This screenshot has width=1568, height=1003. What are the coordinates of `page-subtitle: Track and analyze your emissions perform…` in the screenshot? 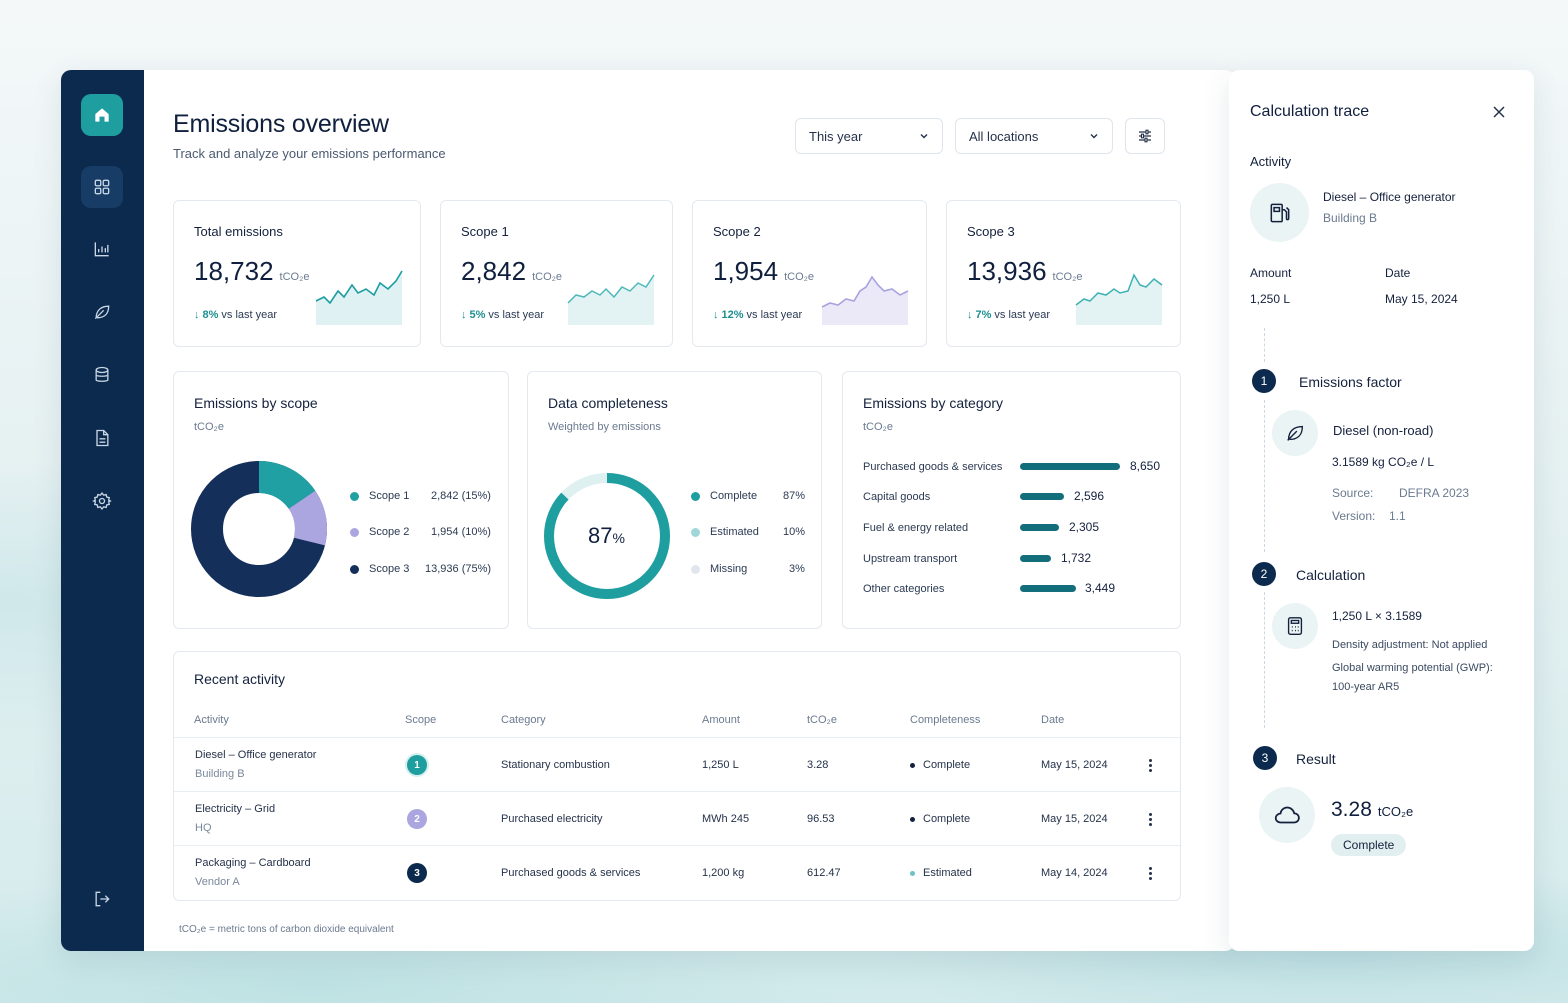 It's located at (309, 153).